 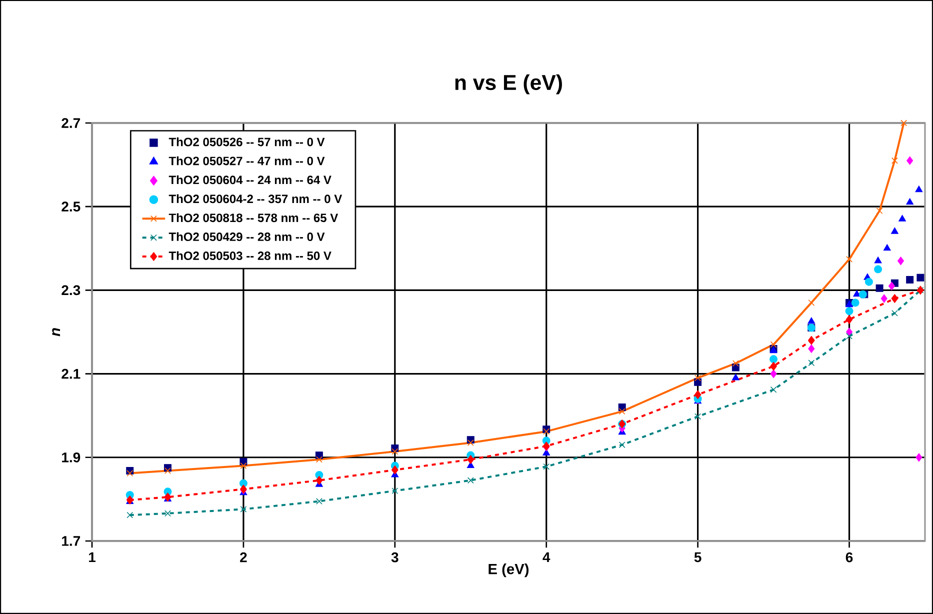 I want to click on x-tick-label: 6, so click(x=849, y=557).